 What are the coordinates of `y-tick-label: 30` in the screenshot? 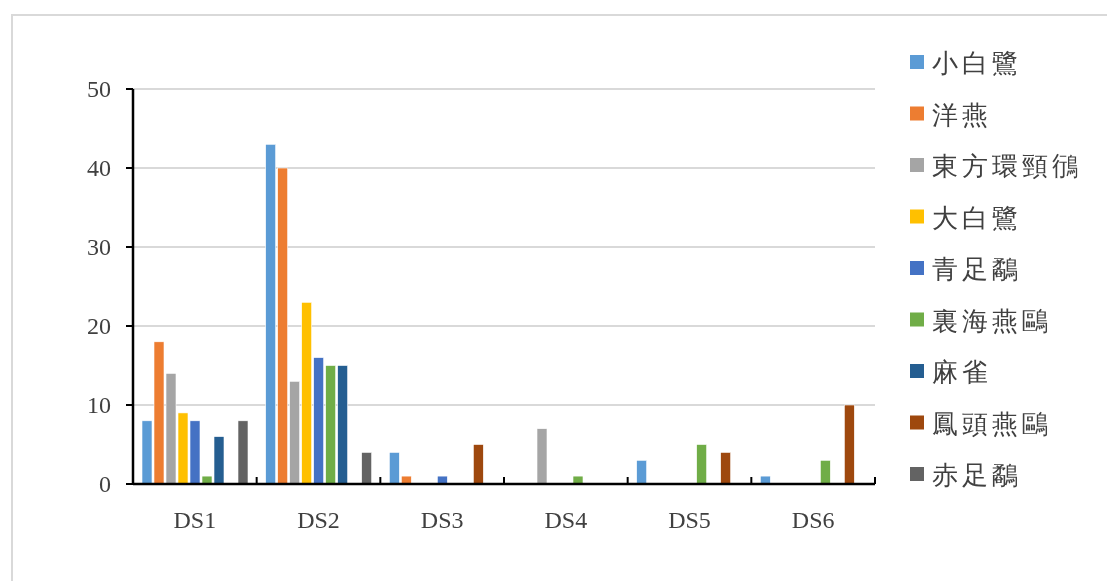 It's located at (99, 247).